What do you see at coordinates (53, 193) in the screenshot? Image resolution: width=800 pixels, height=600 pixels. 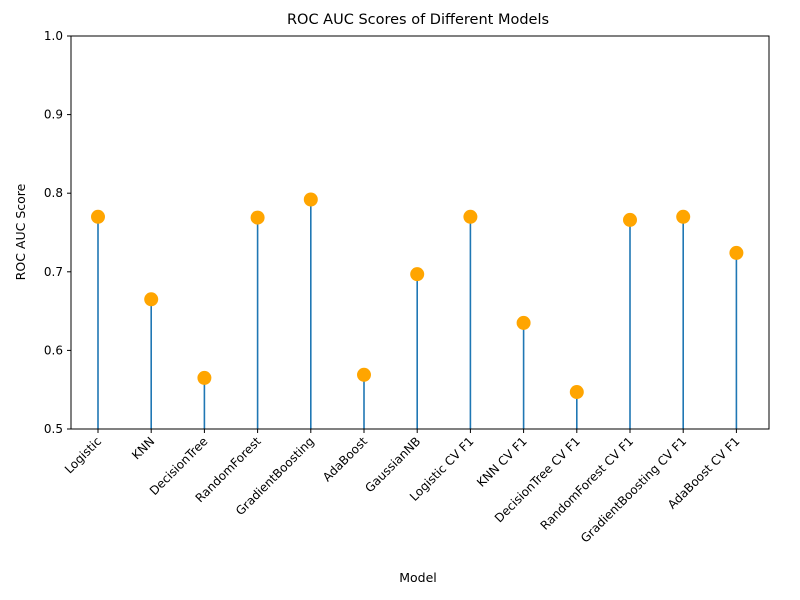 I see `y-tick-label-3: 0.8` at bounding box center [53, 193].